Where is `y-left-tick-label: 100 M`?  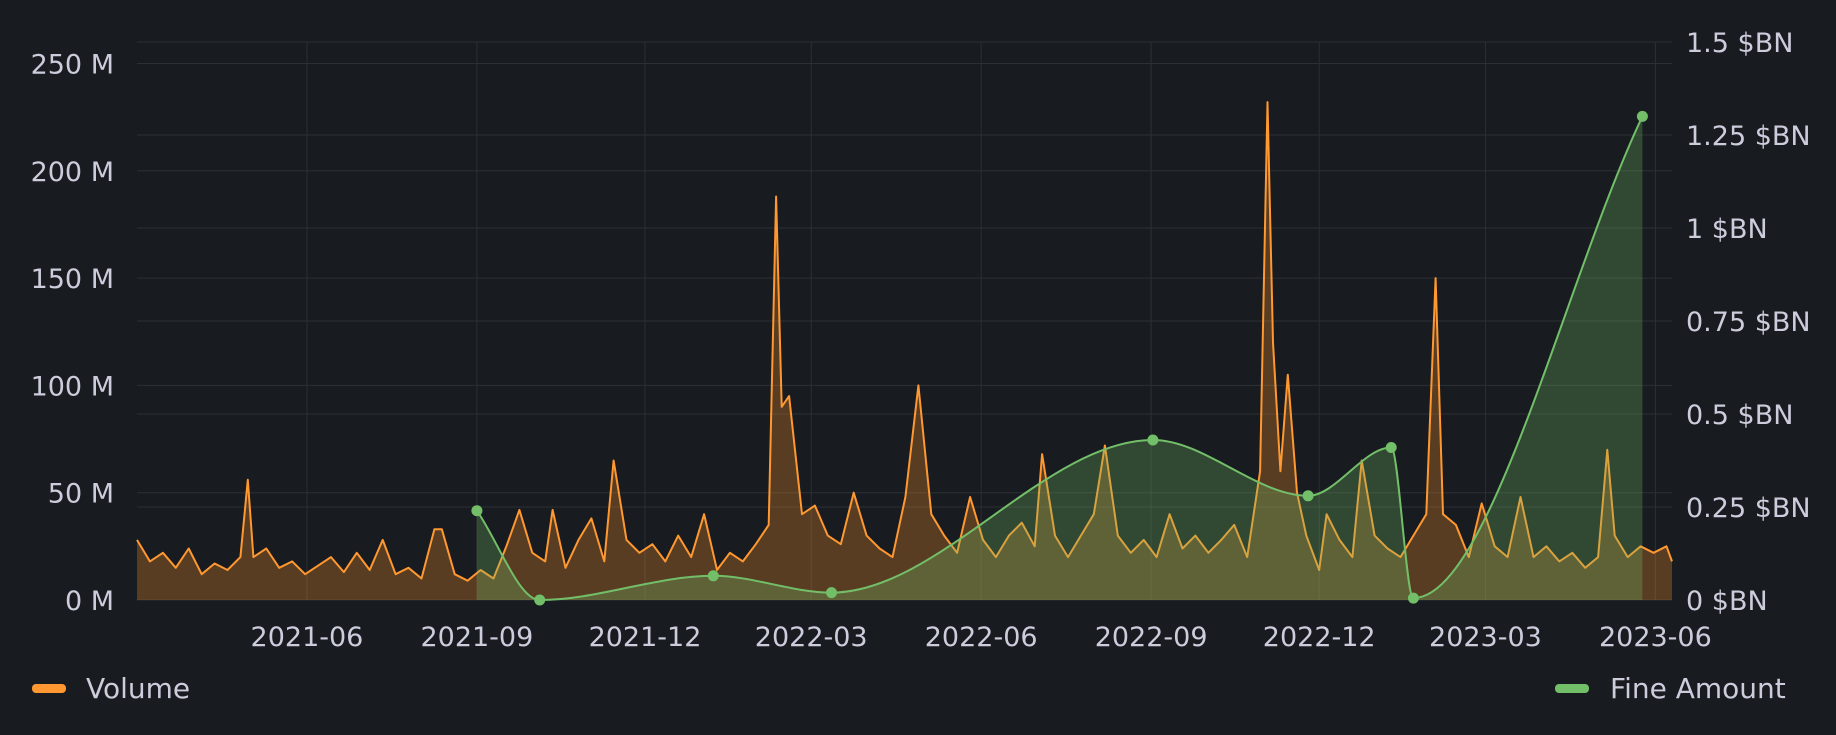
y-left-tick-label: 100 M is located at coordinates (72, 386).